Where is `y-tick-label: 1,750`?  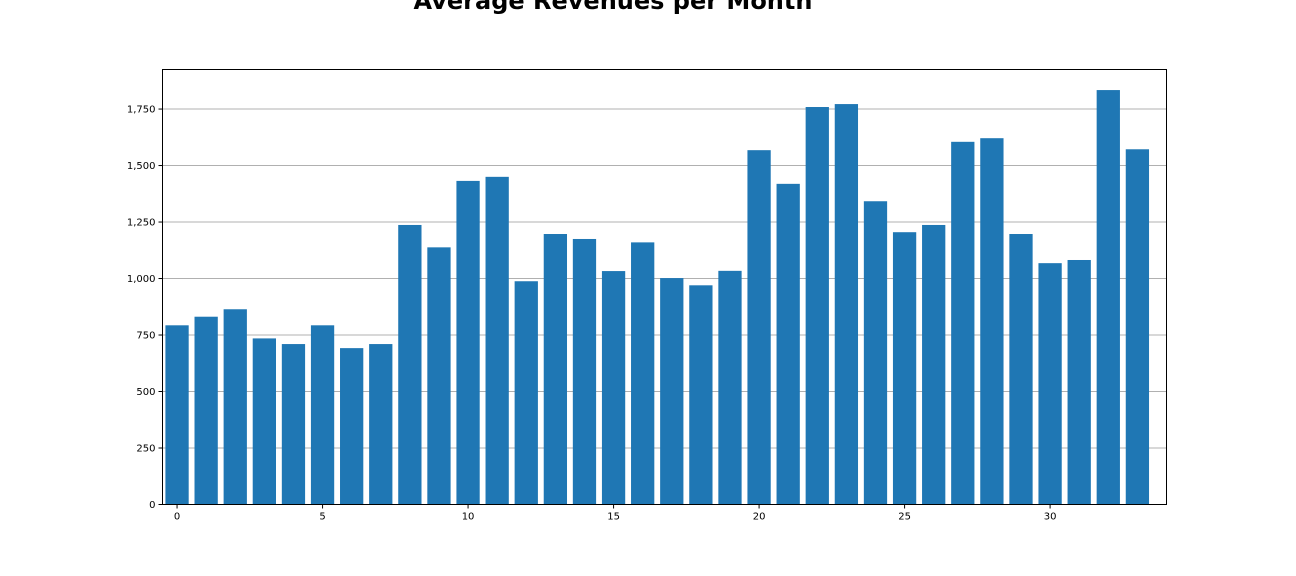
y-tick-label: 1,750 is located at coordinates (141, 110).